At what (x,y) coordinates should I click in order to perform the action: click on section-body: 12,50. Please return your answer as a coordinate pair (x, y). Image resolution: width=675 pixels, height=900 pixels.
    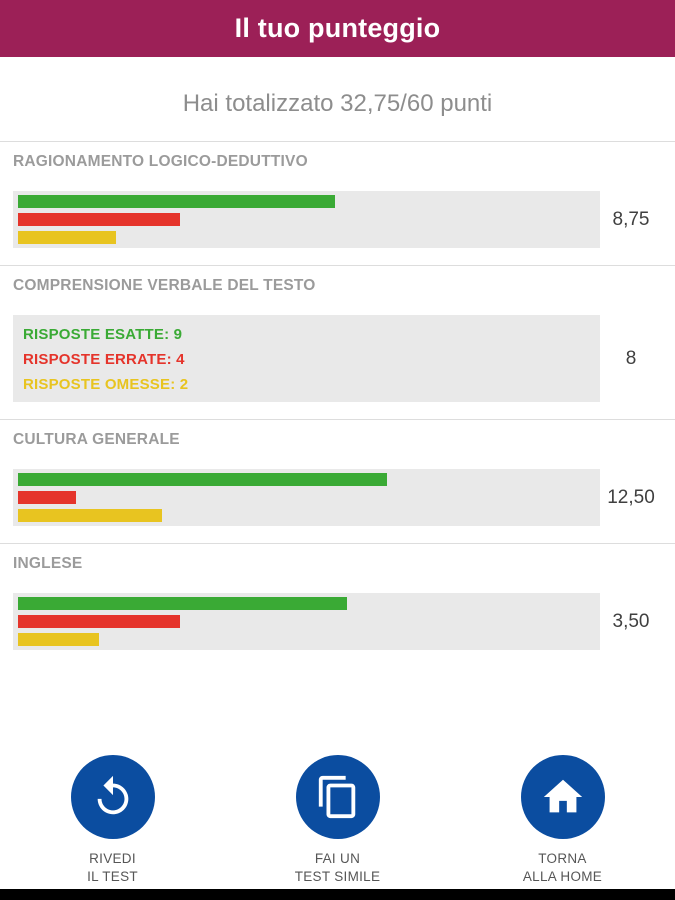
    Looking at the image, I should click on (337, 497).